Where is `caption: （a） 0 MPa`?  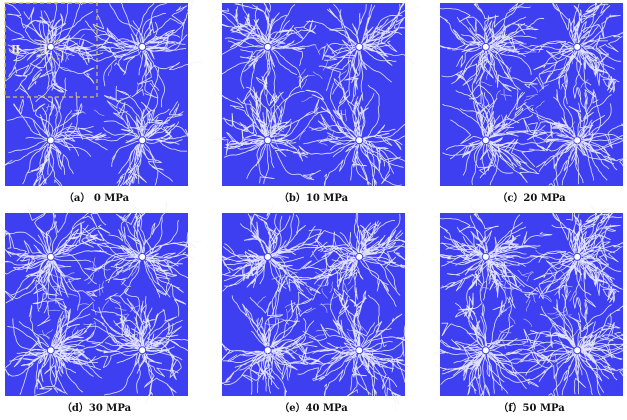 caption: （a） 0 MPa is located at coordinates (97, 197).